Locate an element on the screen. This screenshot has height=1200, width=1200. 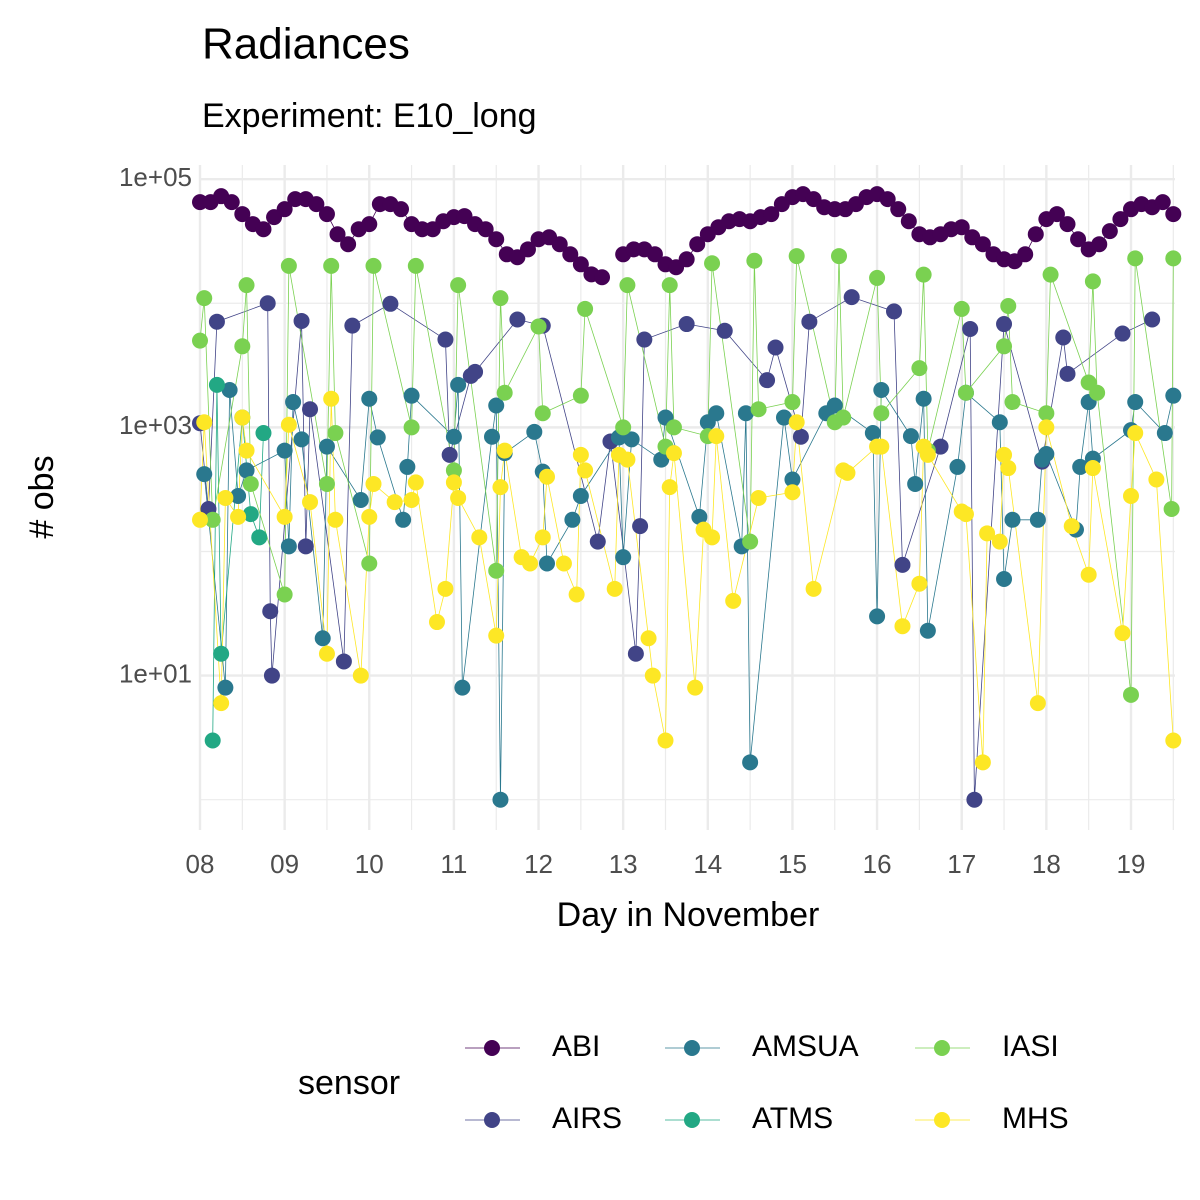
x-tick-label: 17 is located at coordinates (961, 864).